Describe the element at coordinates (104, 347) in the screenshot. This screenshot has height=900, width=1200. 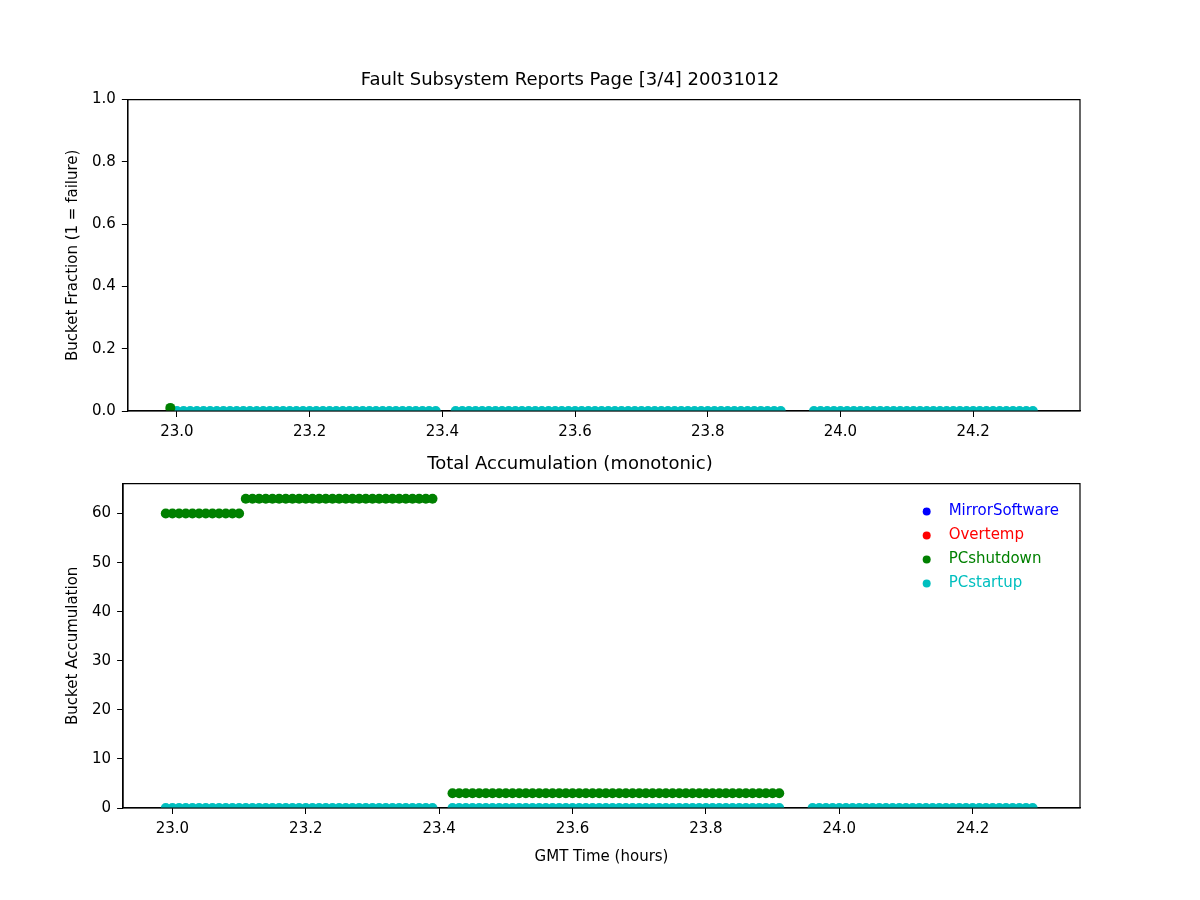
I see `y-tick-label: 0.2` at that location.